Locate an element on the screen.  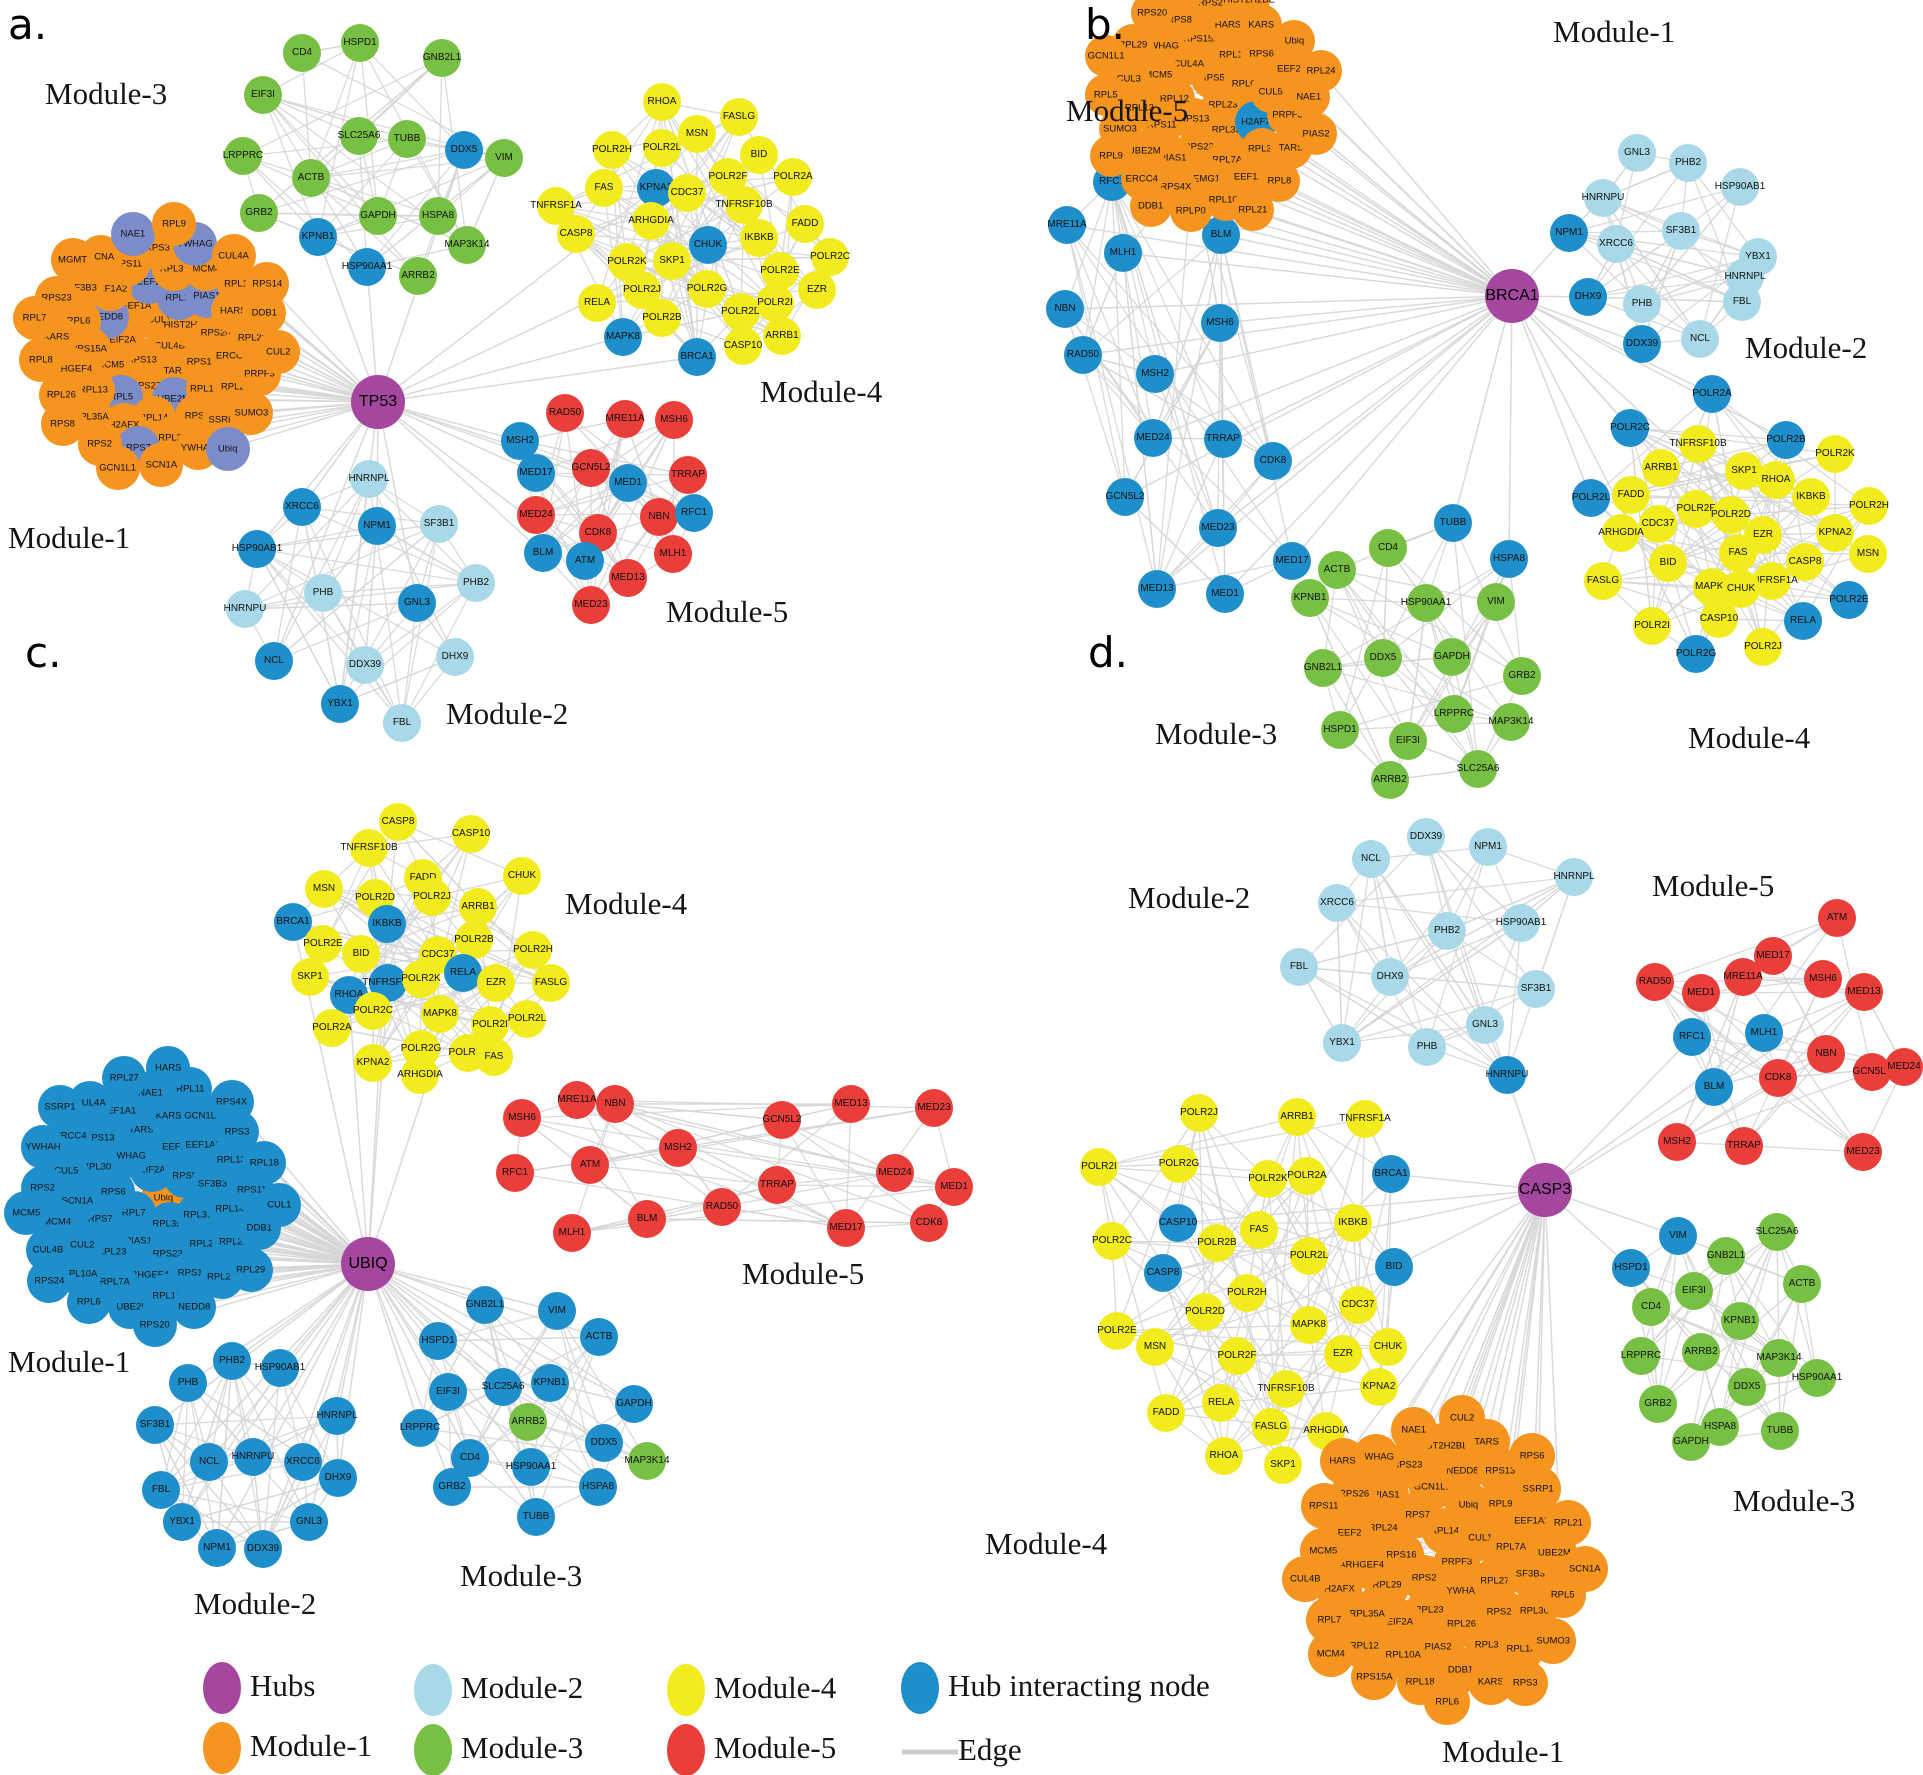
node-casp10: CASP10 is located at coordinates (471, 834).